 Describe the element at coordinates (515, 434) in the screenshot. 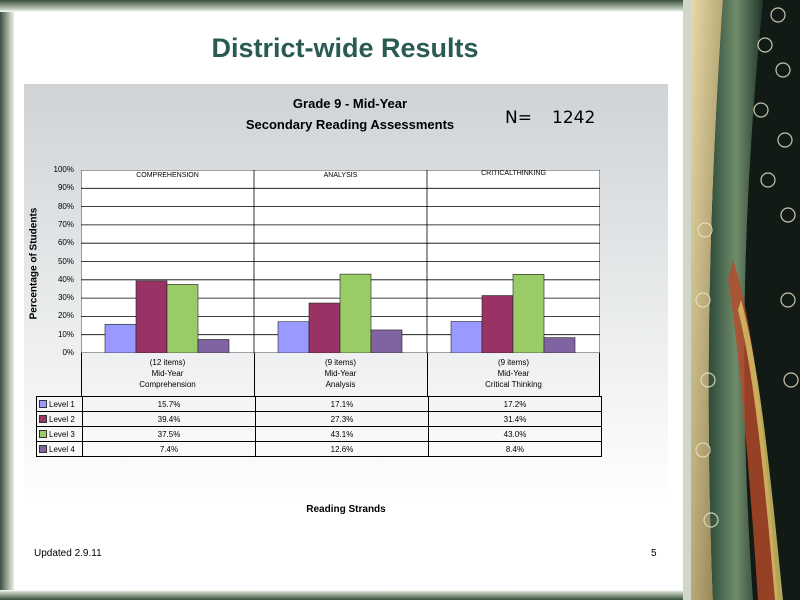

I see `table-cell: 43.0%` at that location.